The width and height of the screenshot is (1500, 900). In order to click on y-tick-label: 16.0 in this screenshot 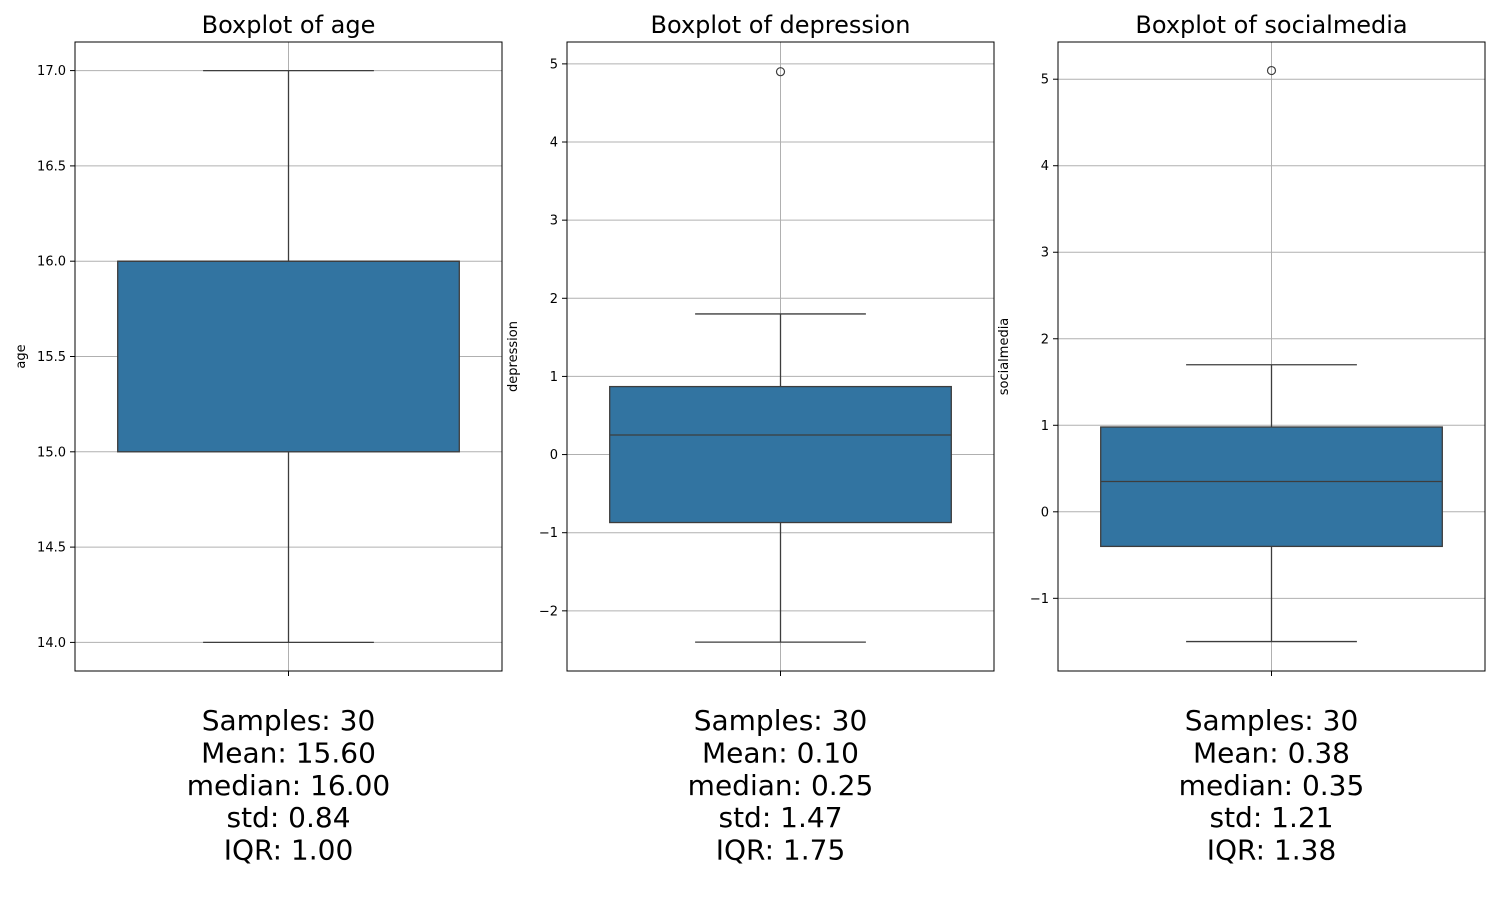, I will do `click(51, 262)`.